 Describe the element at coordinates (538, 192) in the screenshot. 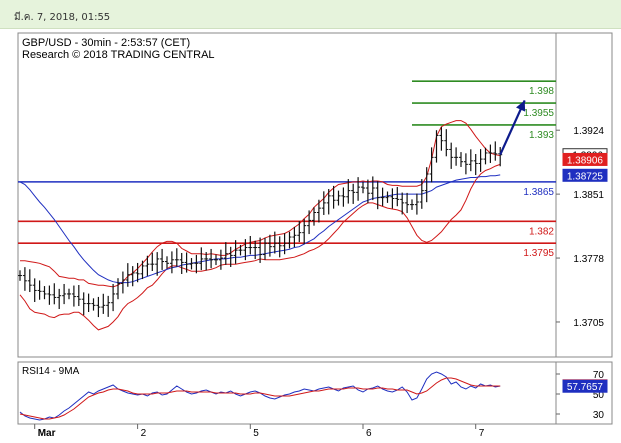

I see `level-label-3: 1.3865` at that location.